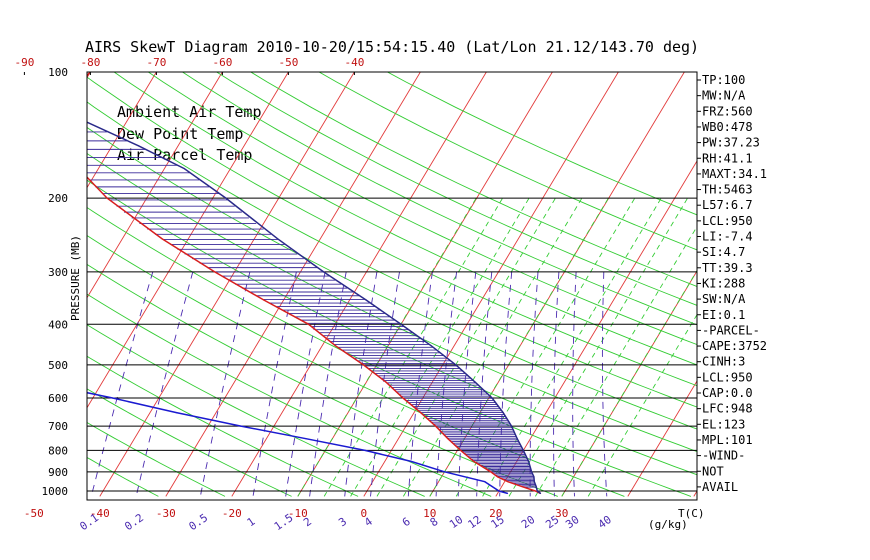  What do you see at coordinates (691, 513) in the screenshot?
I see `x-axis-label: T(C)` at bounding box center [691, 513].